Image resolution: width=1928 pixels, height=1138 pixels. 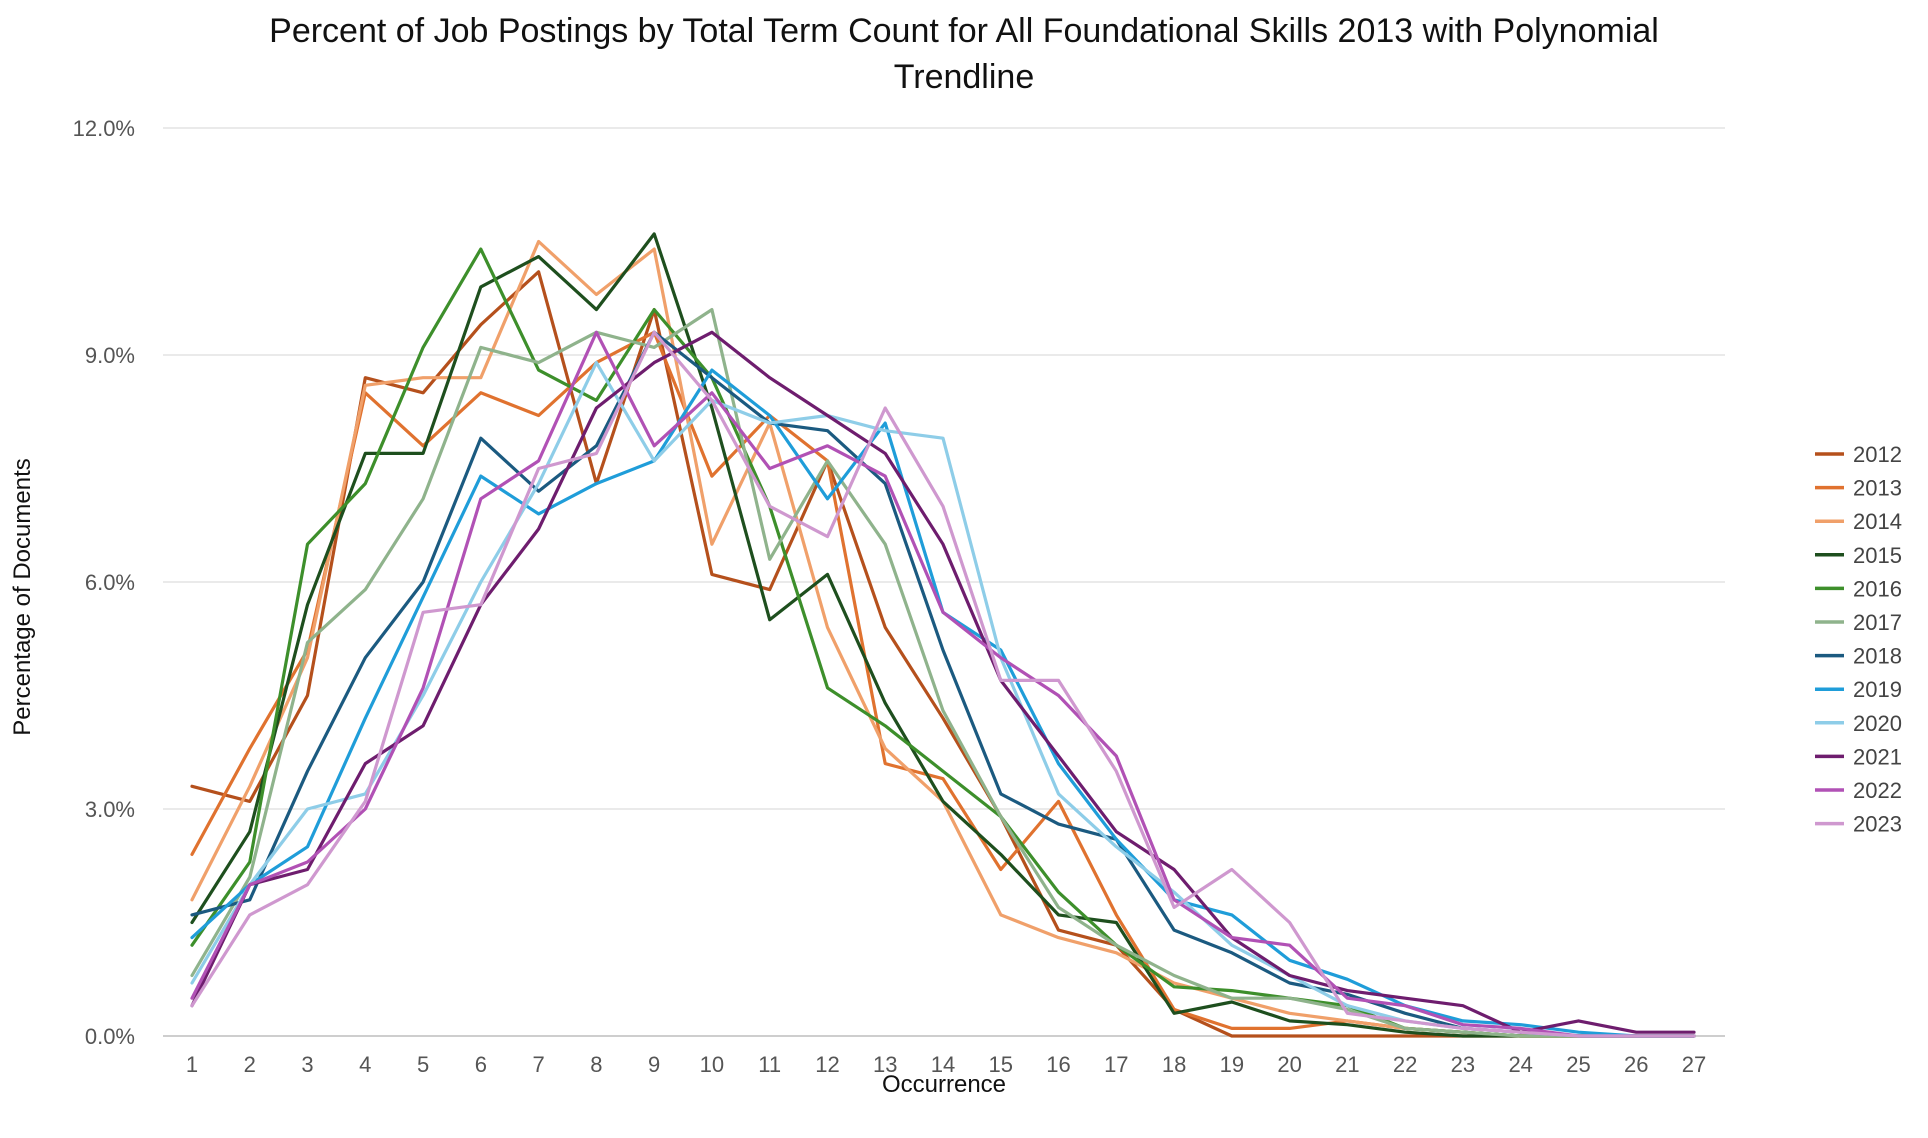 What do you see at coordinates (1001, 1064) in the screenshot?
I see `x-tick-label: 15` at bounding box center [1001, 1064].